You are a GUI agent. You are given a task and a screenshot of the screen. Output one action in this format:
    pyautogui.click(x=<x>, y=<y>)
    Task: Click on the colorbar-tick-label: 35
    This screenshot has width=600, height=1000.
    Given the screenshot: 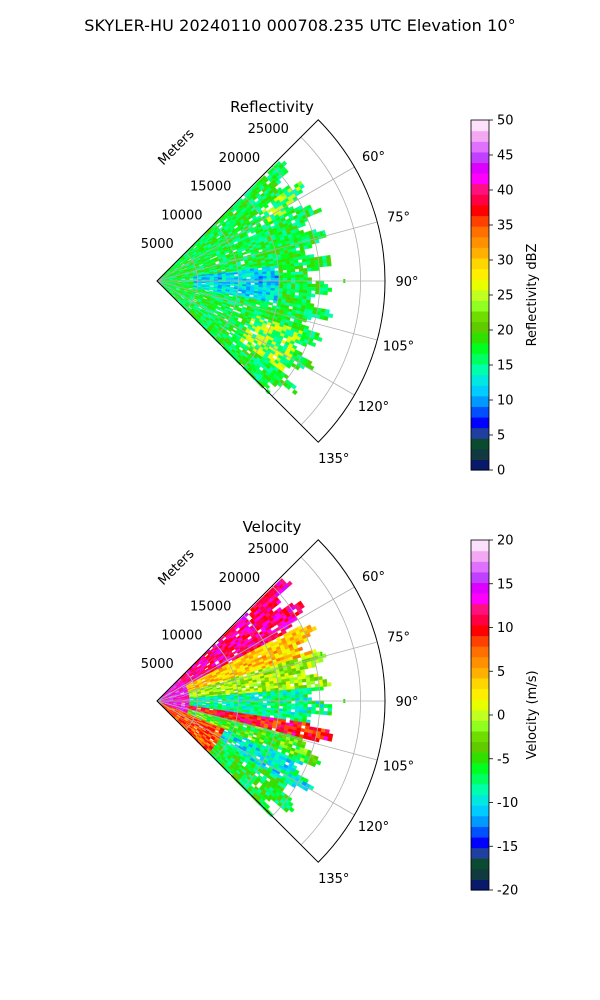 What is the action you would take?
    pyautogui.click(x=505, y=226)
    